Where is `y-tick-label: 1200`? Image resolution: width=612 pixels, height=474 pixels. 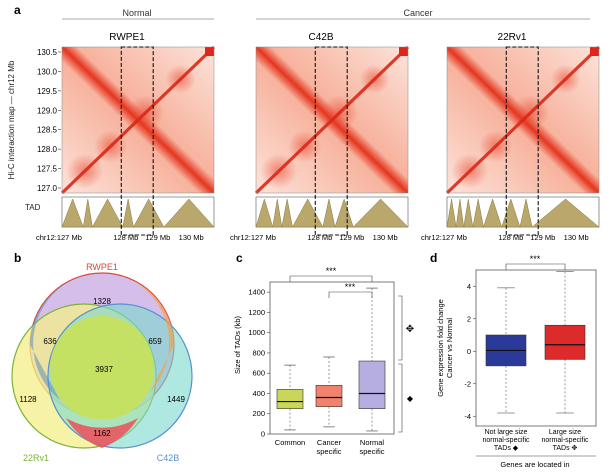
y-tick-label: 1200 is located at coordinates (256, 312).